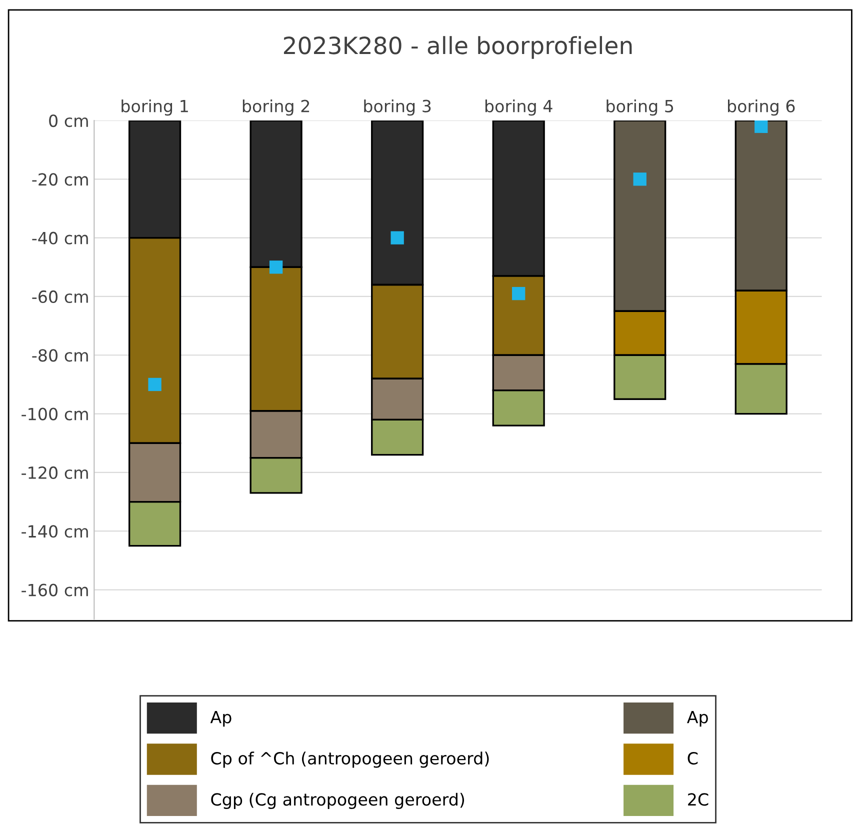 This screenshot has height=831, width=856. I want to click on x-tick-label: boring 4, so click(518, 108).